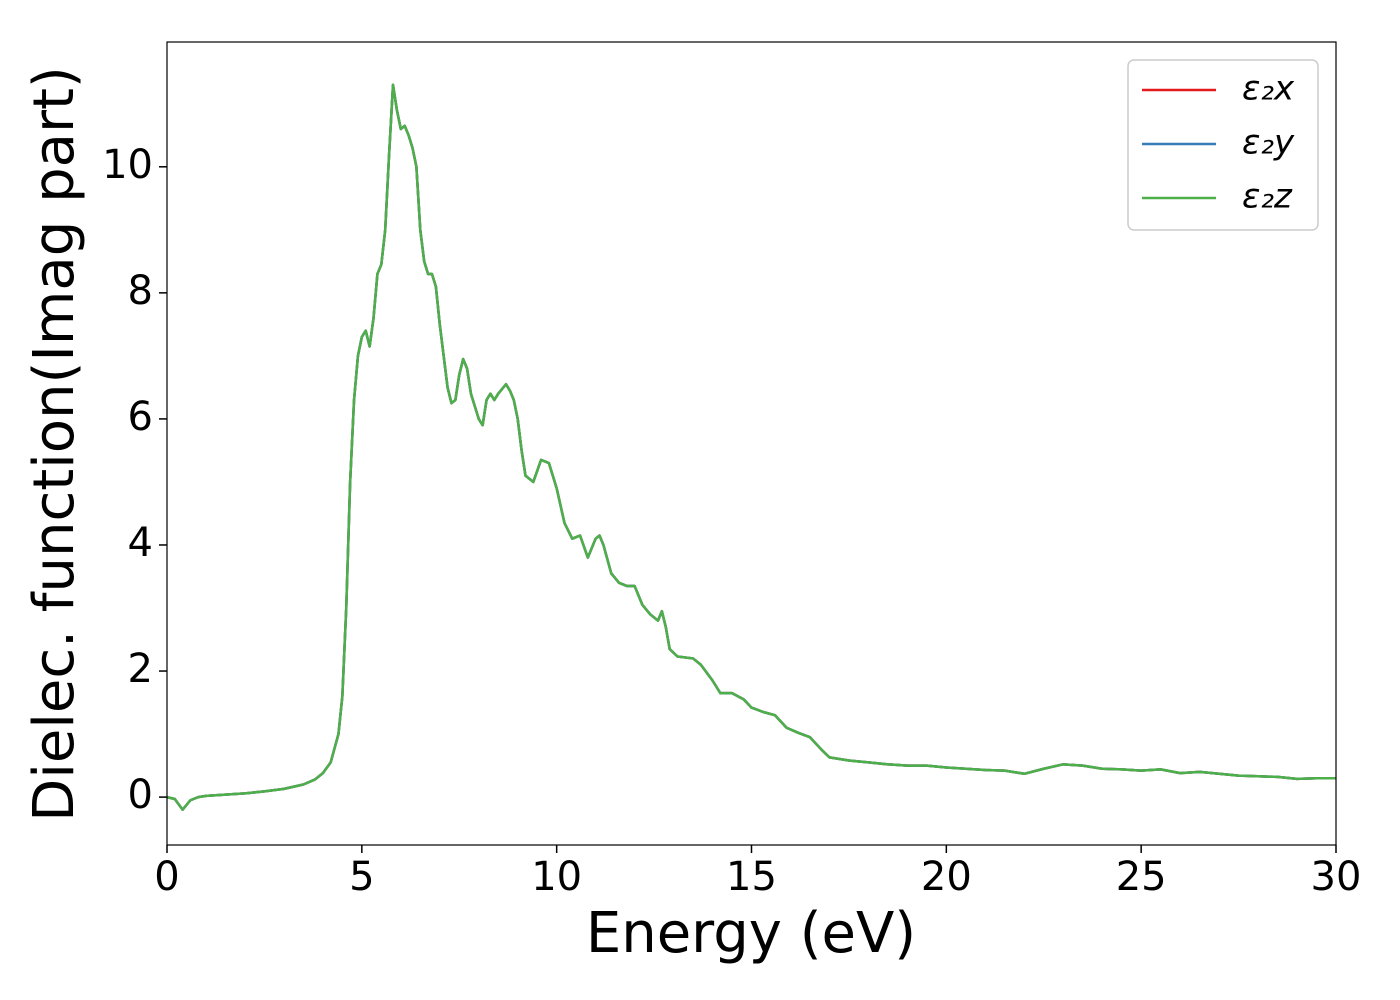 The height and width of the screenshot is (1000, 1400). What do you see at coordinates (140, 795) in the screenshot?
I see `y-tick-label: 0` at bounding box center [140, 795].